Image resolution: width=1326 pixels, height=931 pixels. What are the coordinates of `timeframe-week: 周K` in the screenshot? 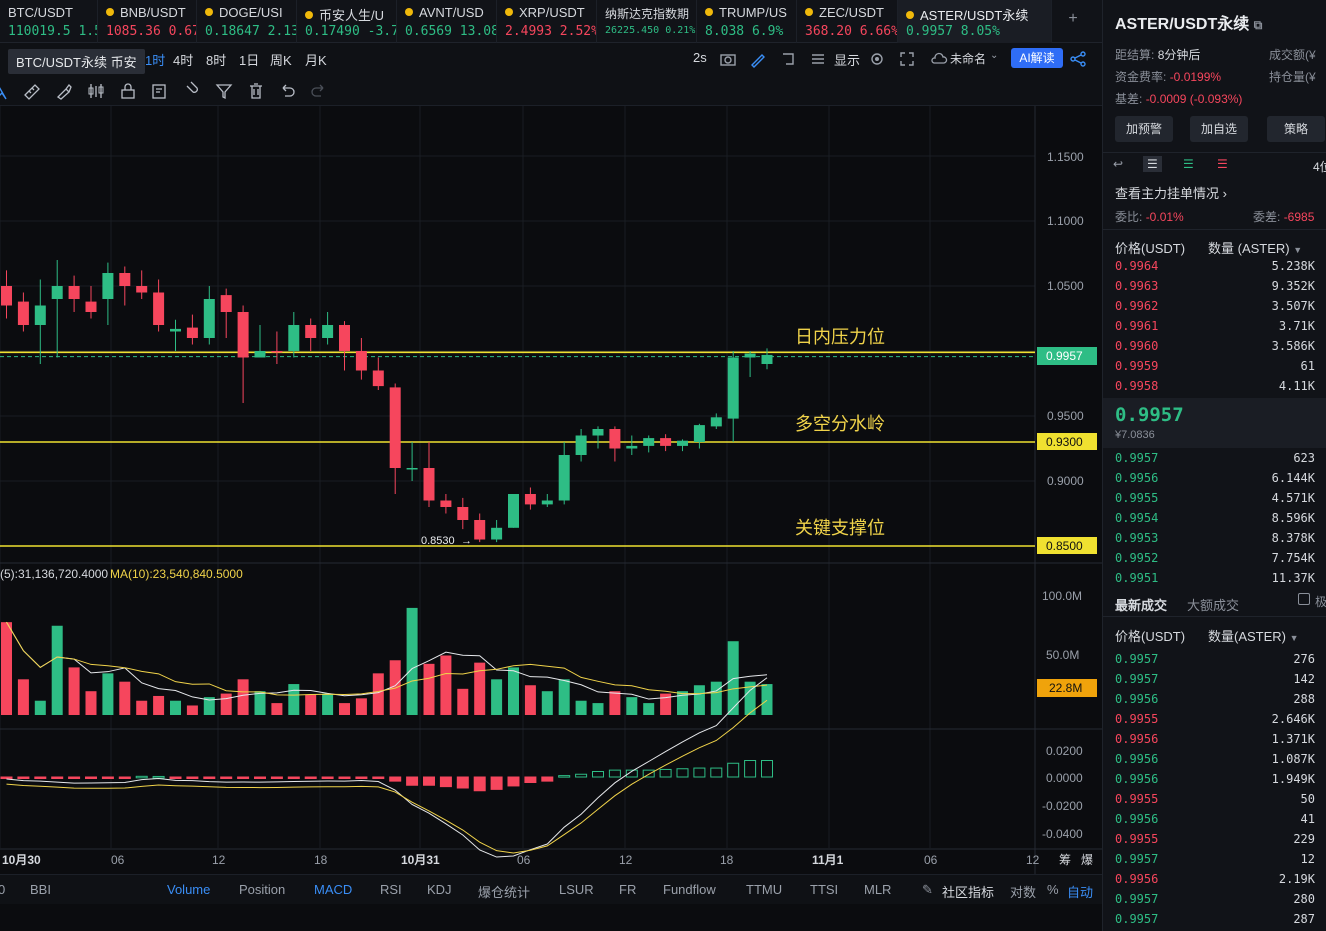 It's located at (281, 60).